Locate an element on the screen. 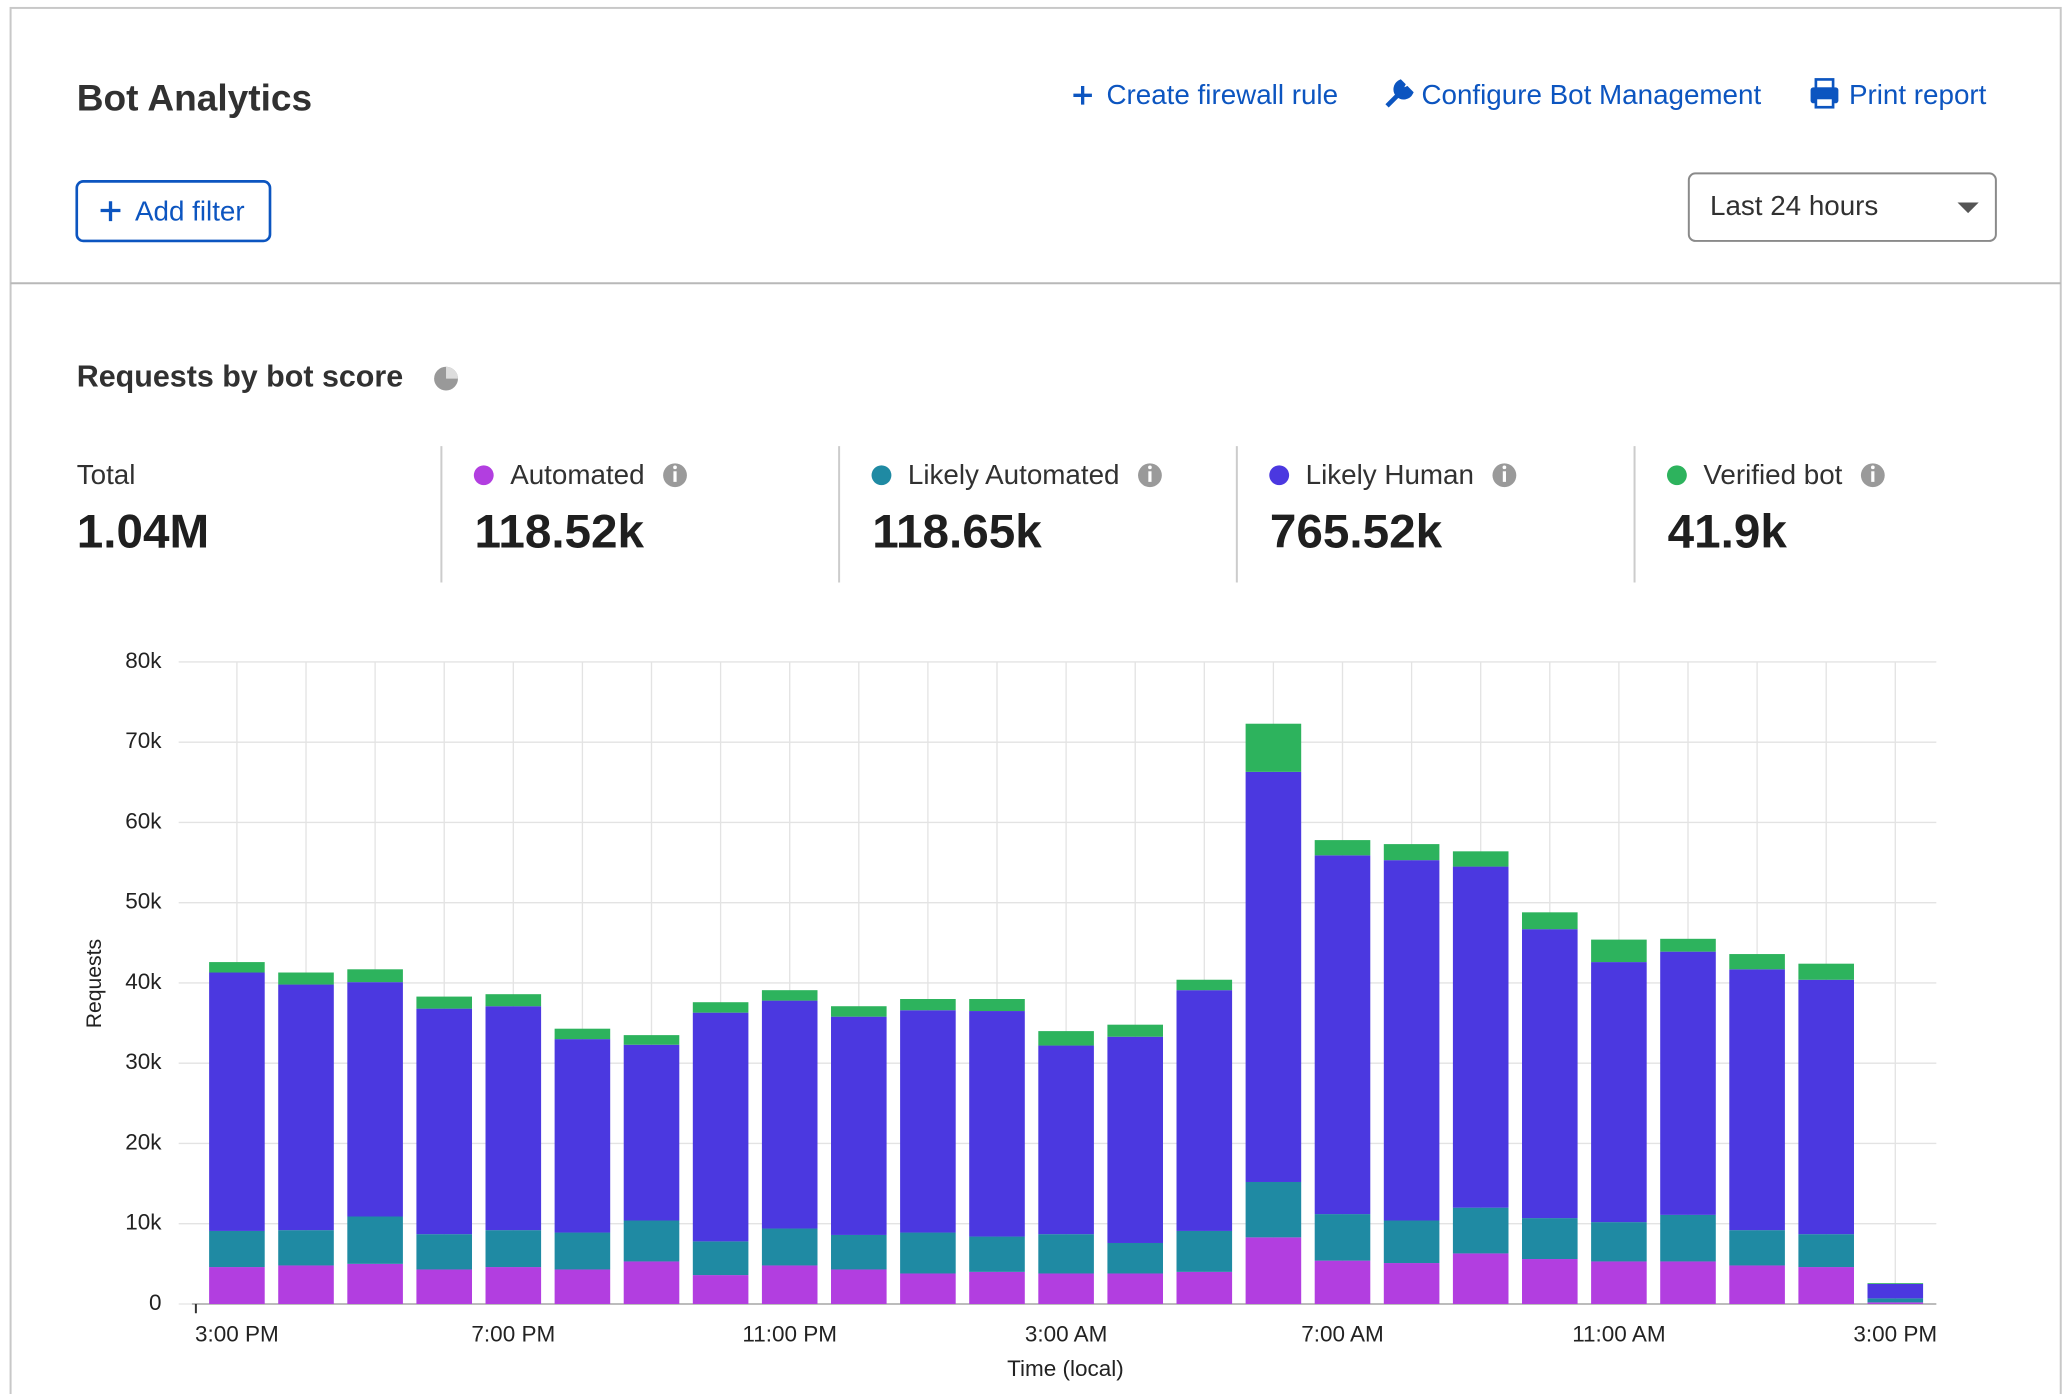  select-value: Last 24 hours is located at coordinates (1794, 205).